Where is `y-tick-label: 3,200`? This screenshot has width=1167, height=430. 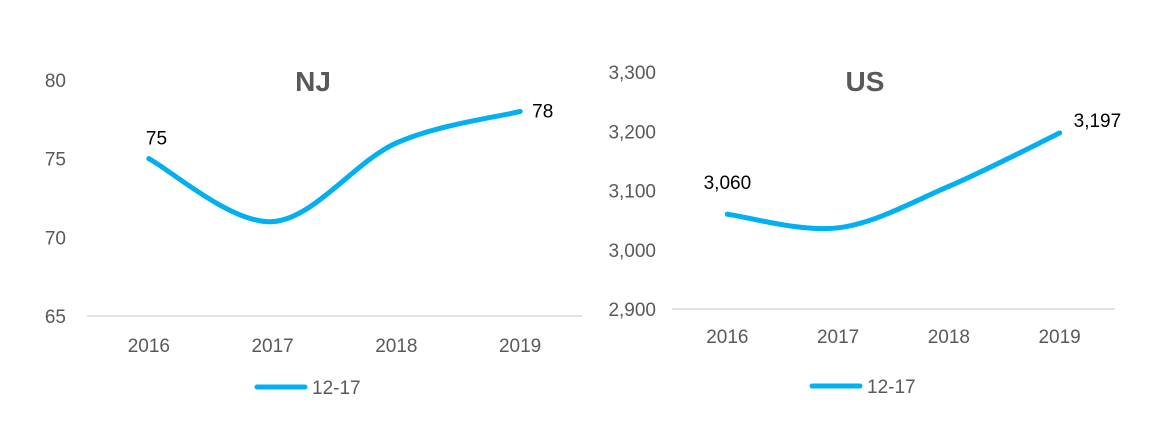
y-tick-label: 3,200 is located at coordinates (632, 132).